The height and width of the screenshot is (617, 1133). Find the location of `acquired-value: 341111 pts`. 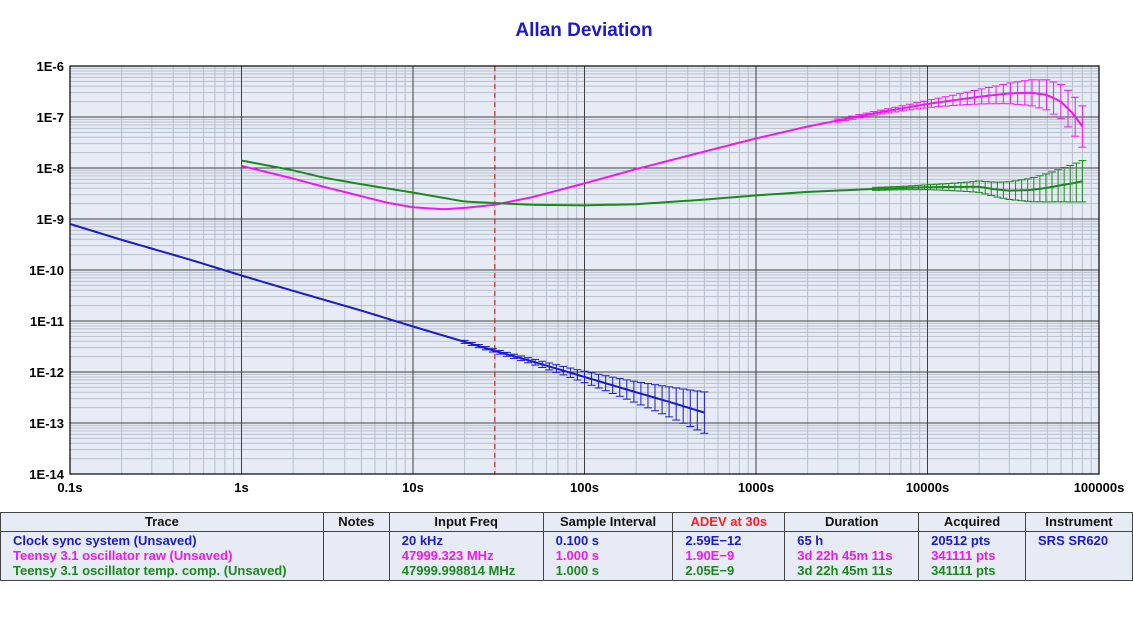

acquired-value: 341111 pts is located at coordinates (963, 570).